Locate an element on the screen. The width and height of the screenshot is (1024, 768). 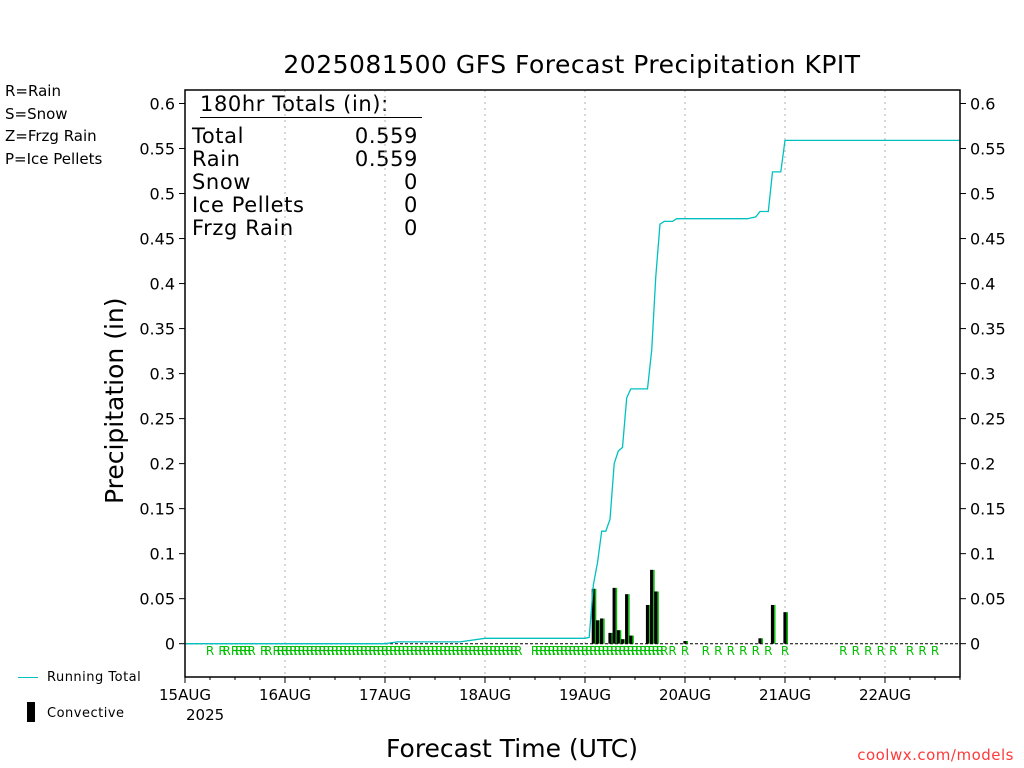
ptype-marker-1: R is located at coordinates (222, 651).